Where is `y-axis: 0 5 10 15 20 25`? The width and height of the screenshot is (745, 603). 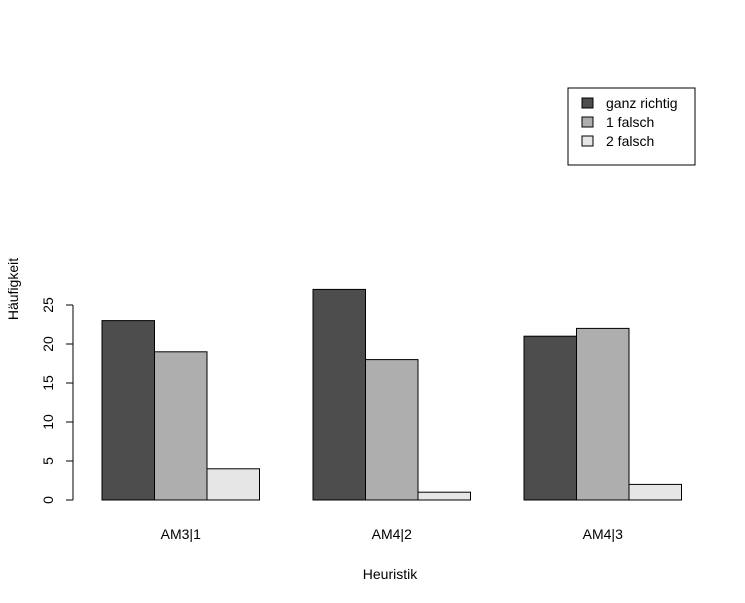
y-axis: 0 5 10 15 20 25 is located at coordinates (57, 400).